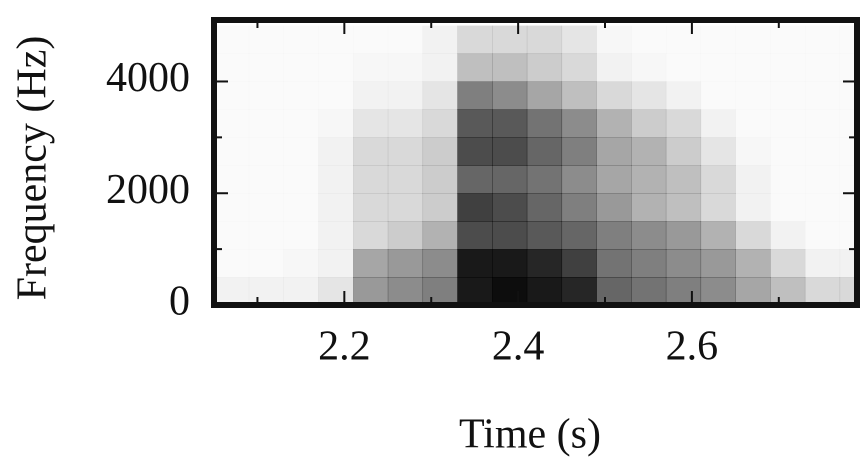 Image resolution: width=861 pixels, height=467 pixels. Describe the element at coordinates (344, 347) in the screenshot. I see `x-tick-label: 2.2` at that location.